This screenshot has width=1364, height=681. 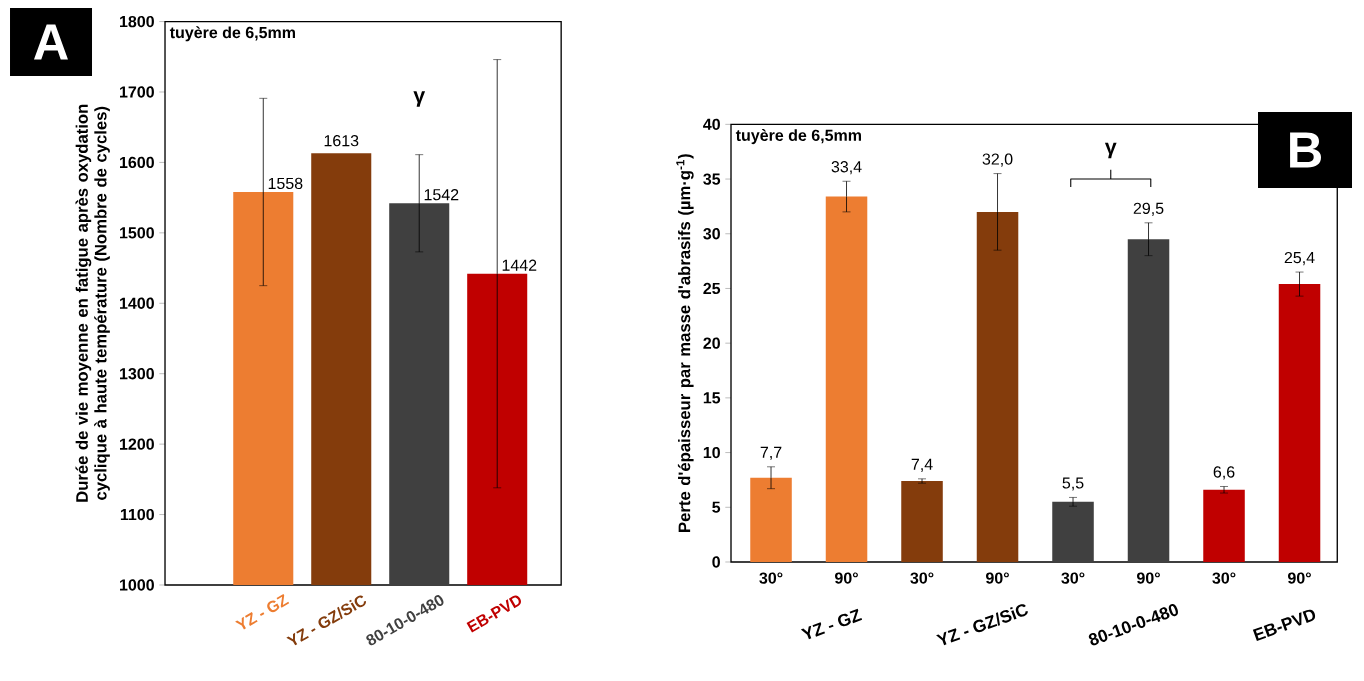 I want to click on y-tick-label: 10, so click(x=711, y=452).